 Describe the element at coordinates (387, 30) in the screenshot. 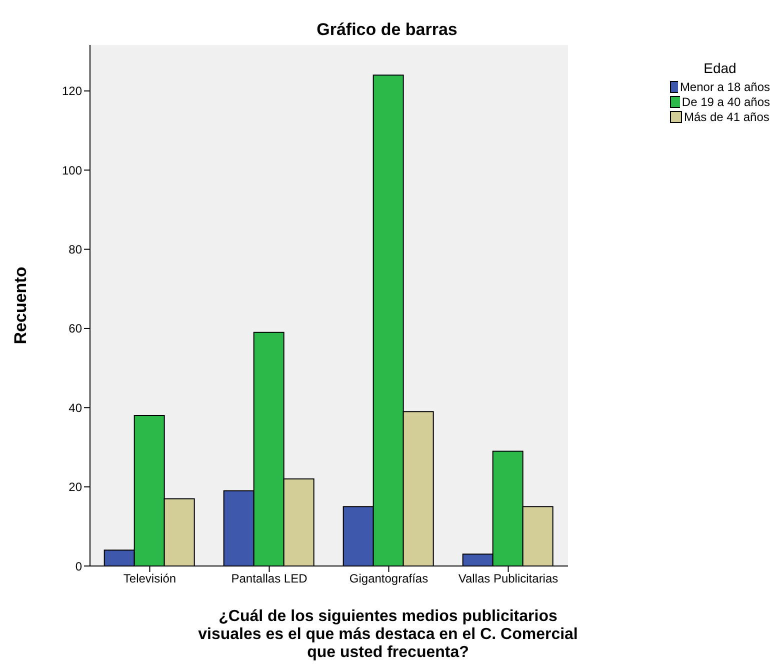

I see `chart-title: Gráfico de barras` at that location.